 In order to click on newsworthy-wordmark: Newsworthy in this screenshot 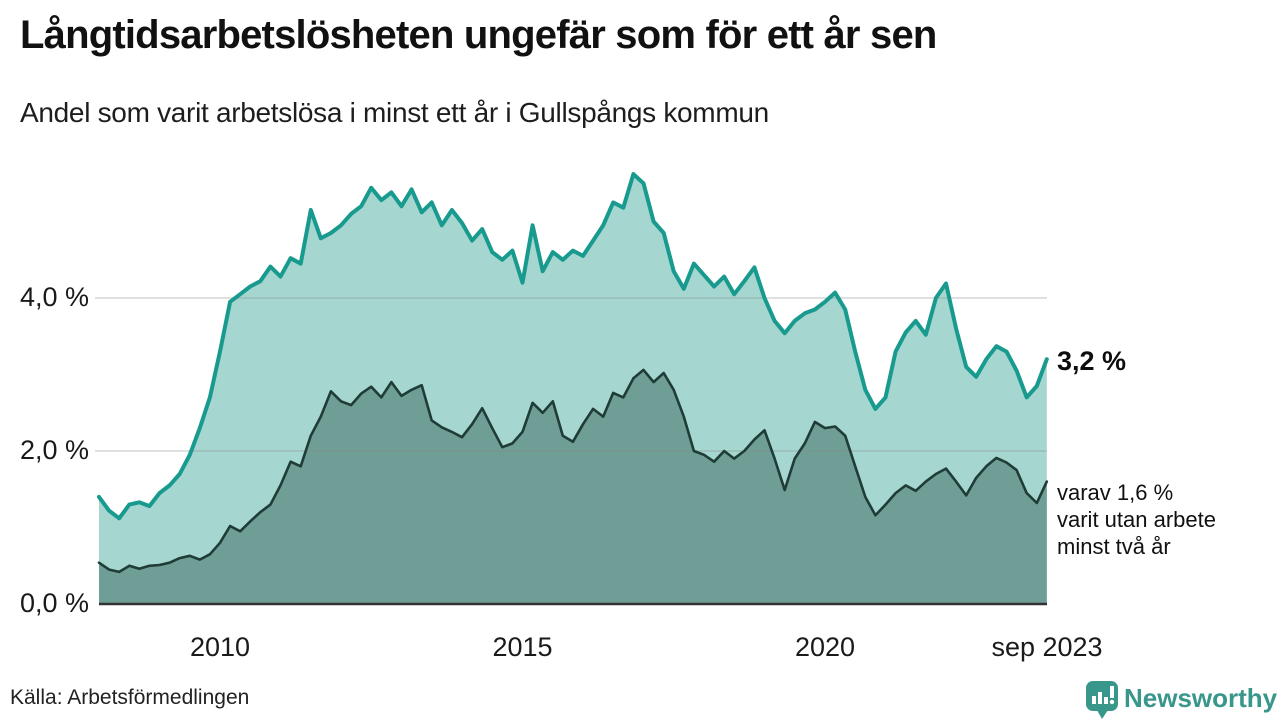, I will do `click(1201, 698)`.